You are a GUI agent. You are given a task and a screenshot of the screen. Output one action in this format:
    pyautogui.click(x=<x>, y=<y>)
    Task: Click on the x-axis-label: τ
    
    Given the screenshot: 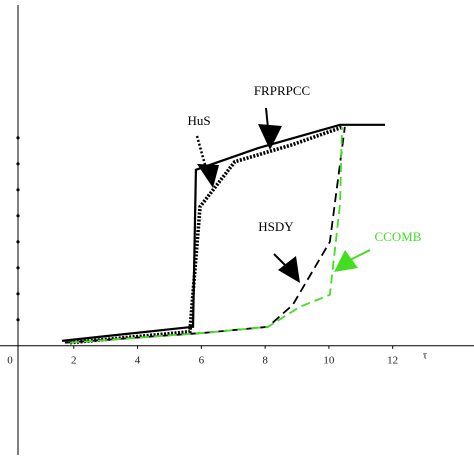 What is the action you would take?
    pyautogui.click(x=425, y=355)
    